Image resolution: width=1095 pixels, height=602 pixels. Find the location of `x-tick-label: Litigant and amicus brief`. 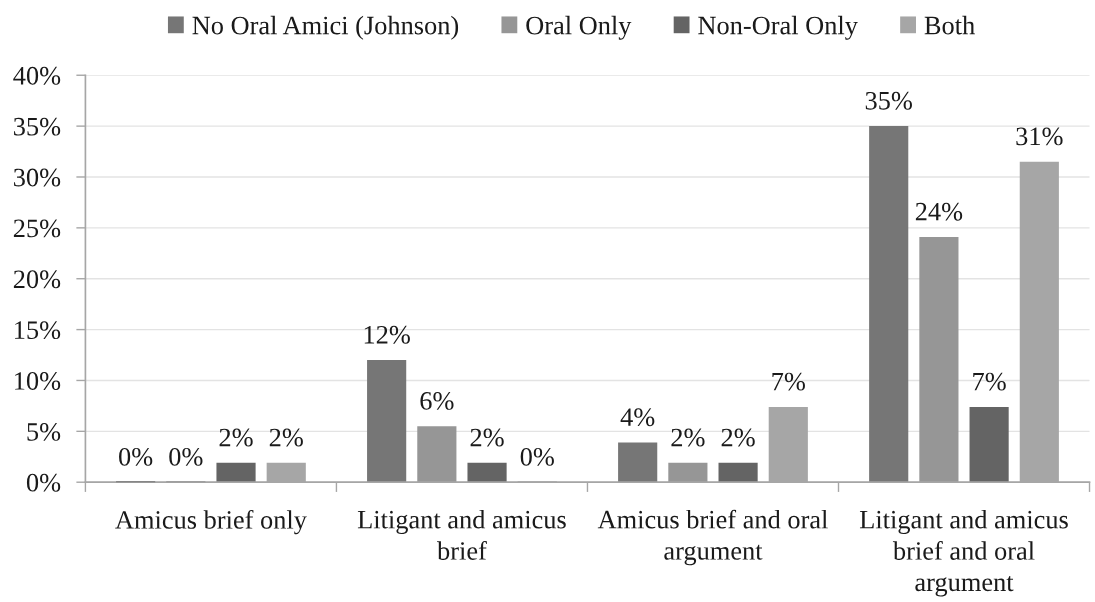

x-tick-label: Litigant and amicus brief is located at coordinates (461, 534).